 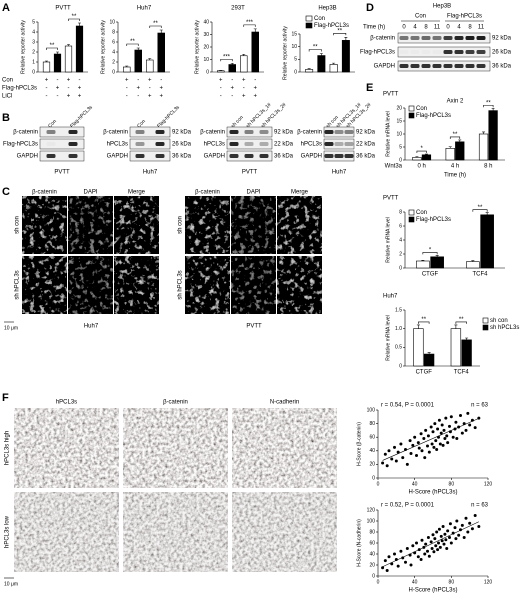 What do you see at coordinates (6, 192) in the screenshot?
I see `panel-label: C` at bounding box center [6, 192].